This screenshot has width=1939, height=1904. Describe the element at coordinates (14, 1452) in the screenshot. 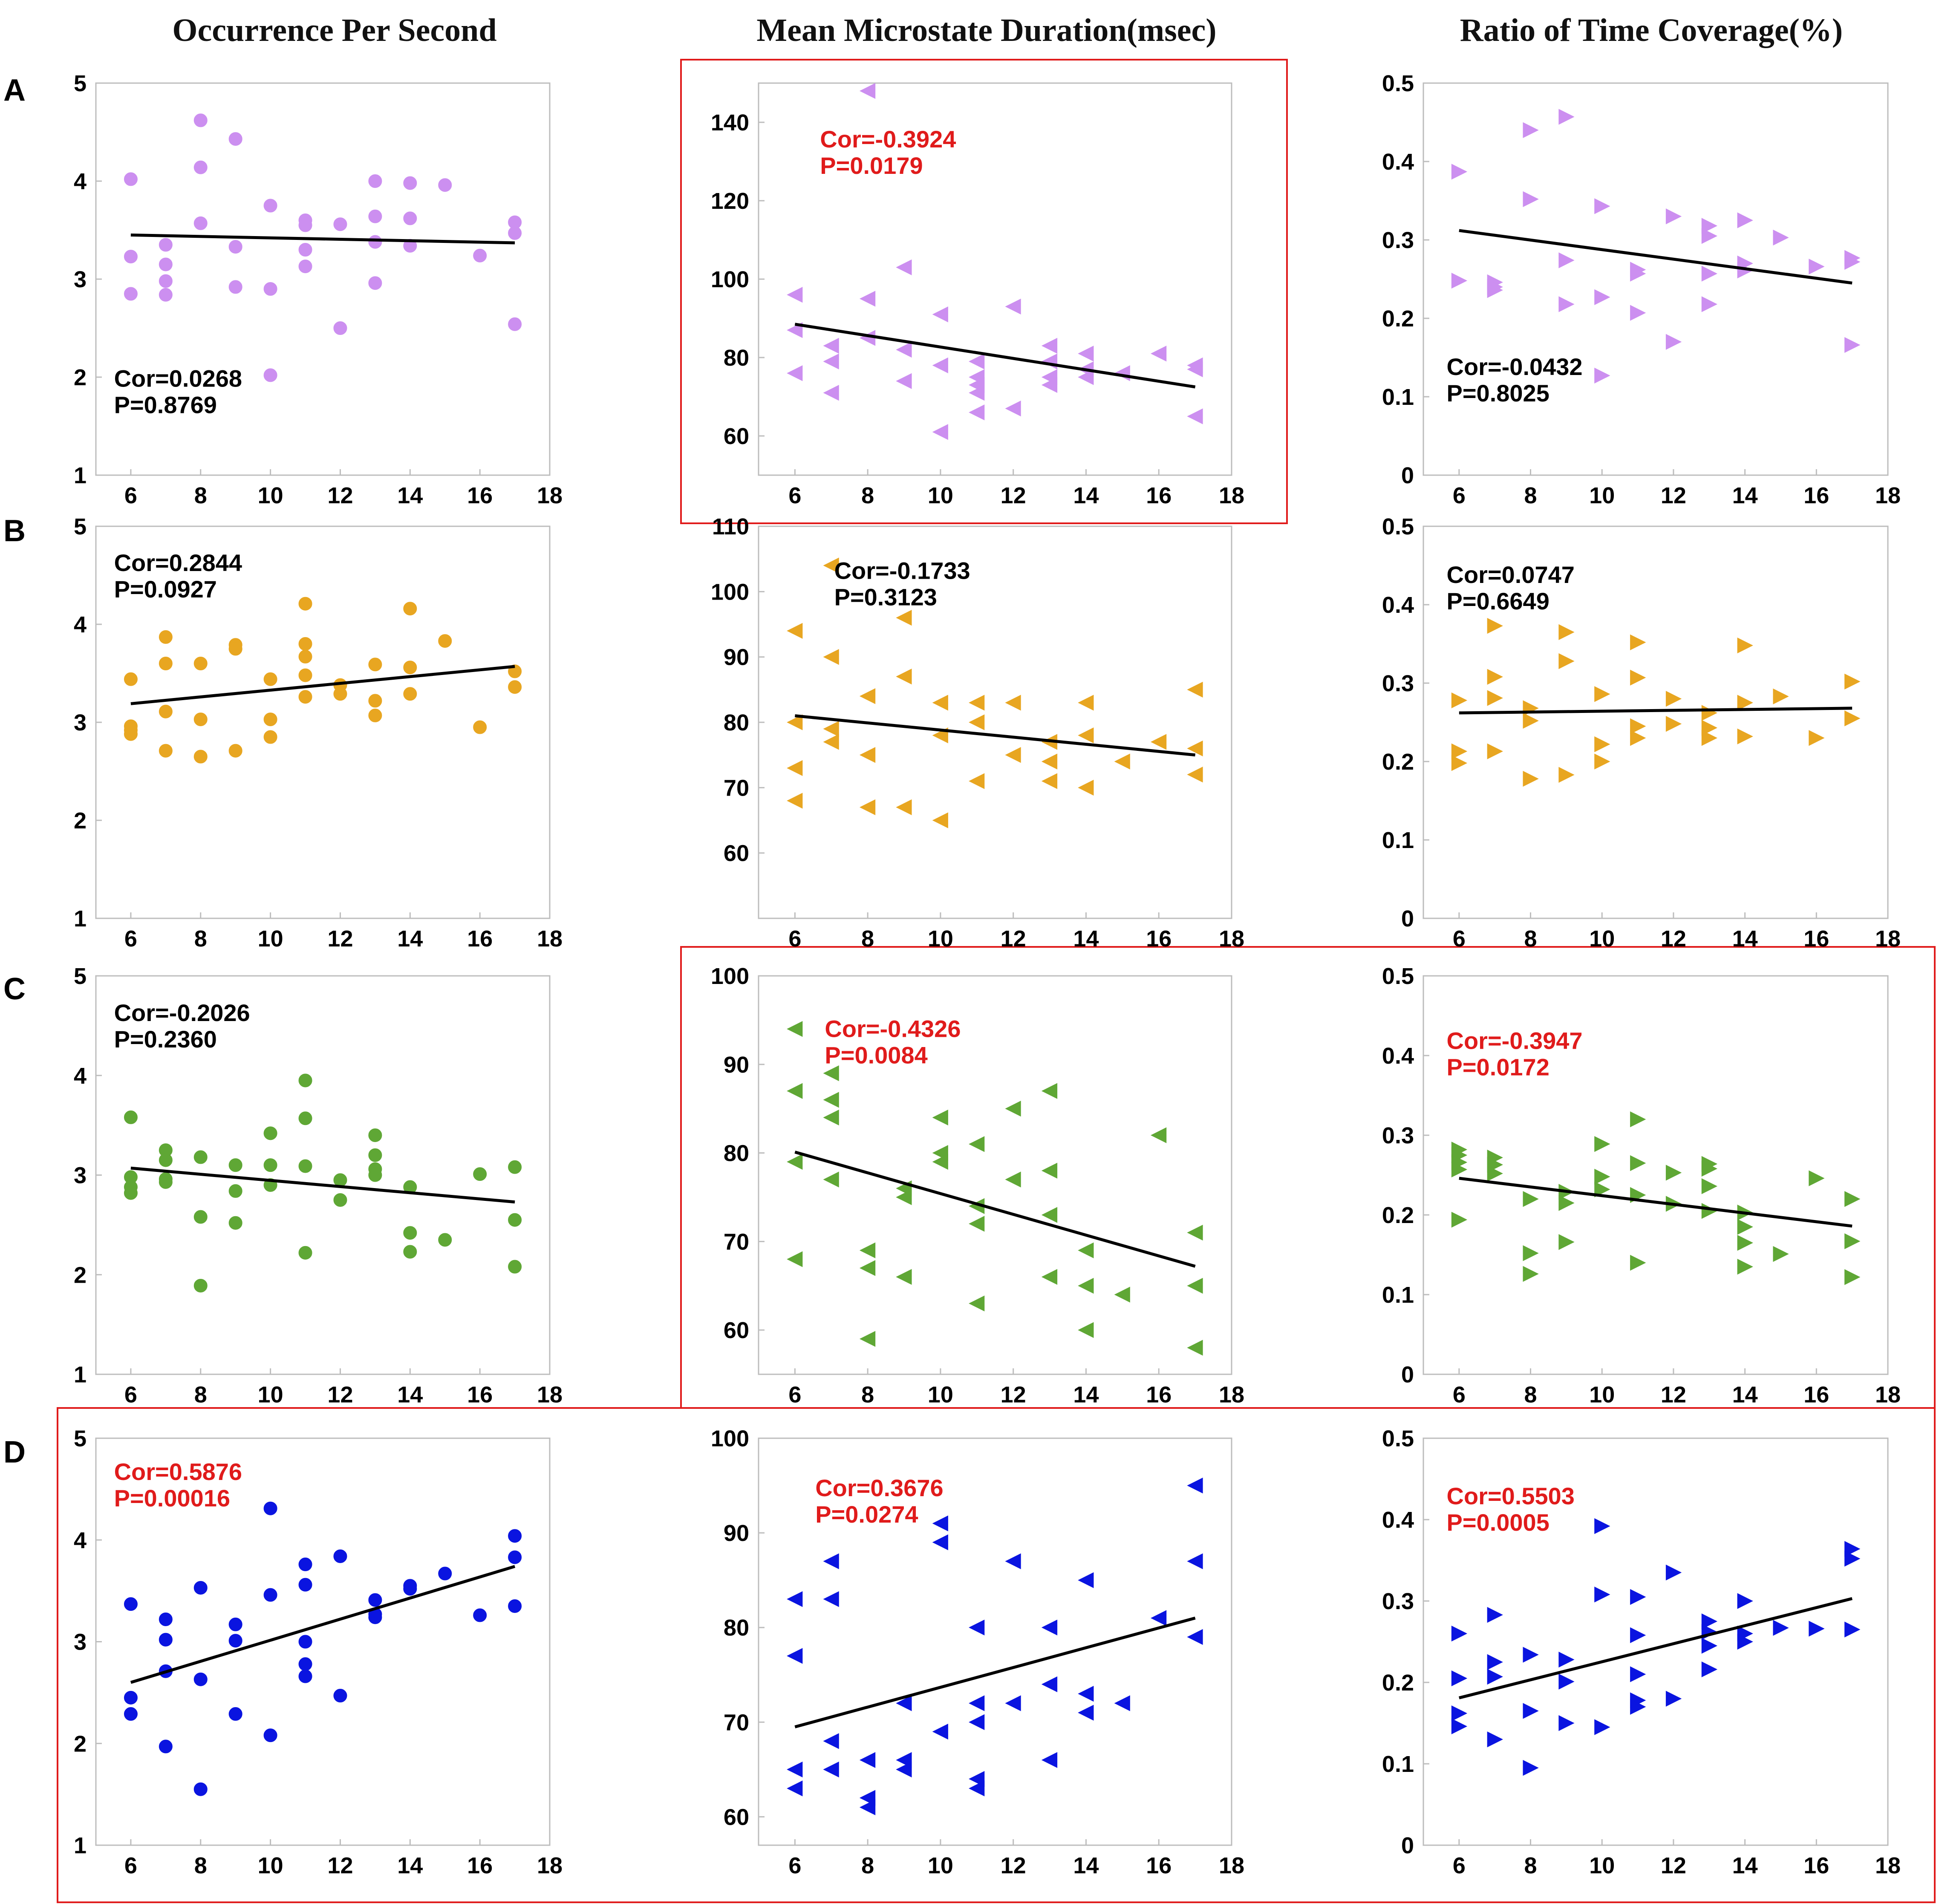

I see `row-label-d: D` at that location.